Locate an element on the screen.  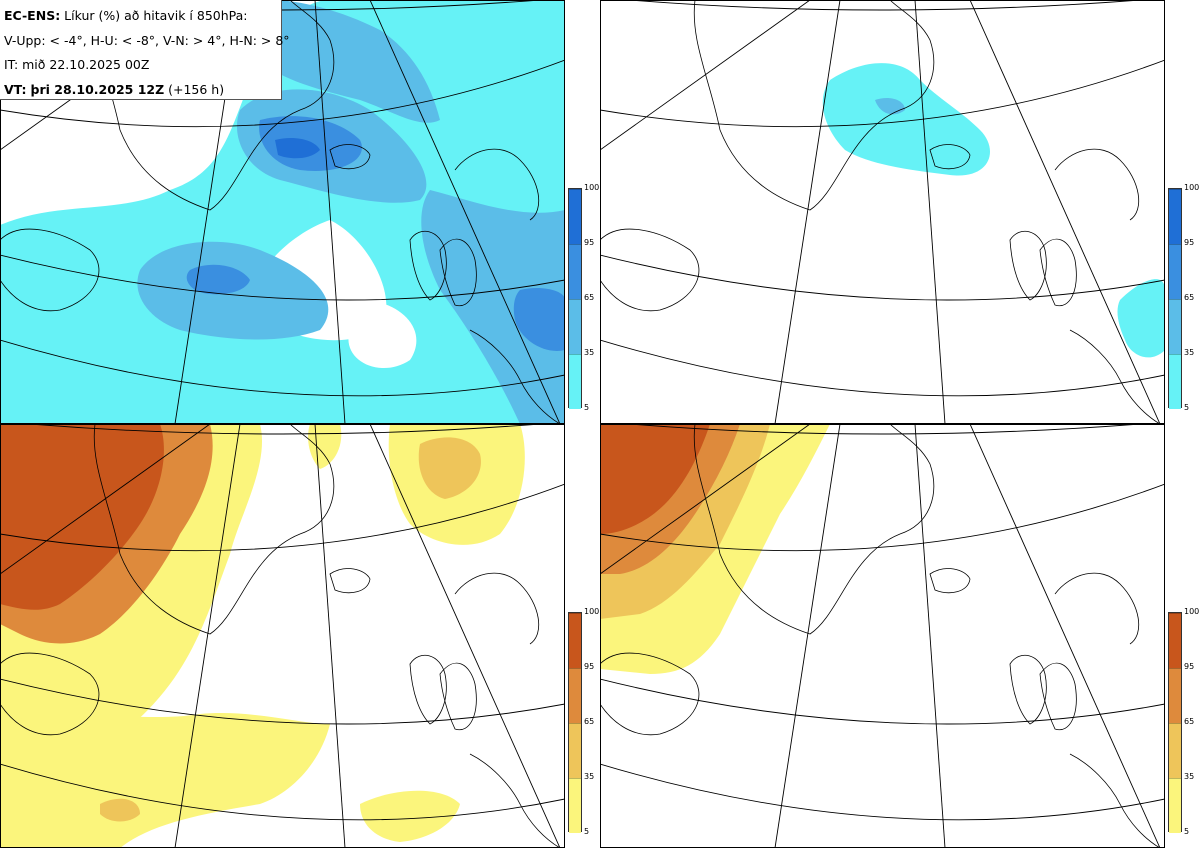
title-line: EC-ENS: Líkur (%) að hitavik í 850hPa: is located at coordinates (140, 16).